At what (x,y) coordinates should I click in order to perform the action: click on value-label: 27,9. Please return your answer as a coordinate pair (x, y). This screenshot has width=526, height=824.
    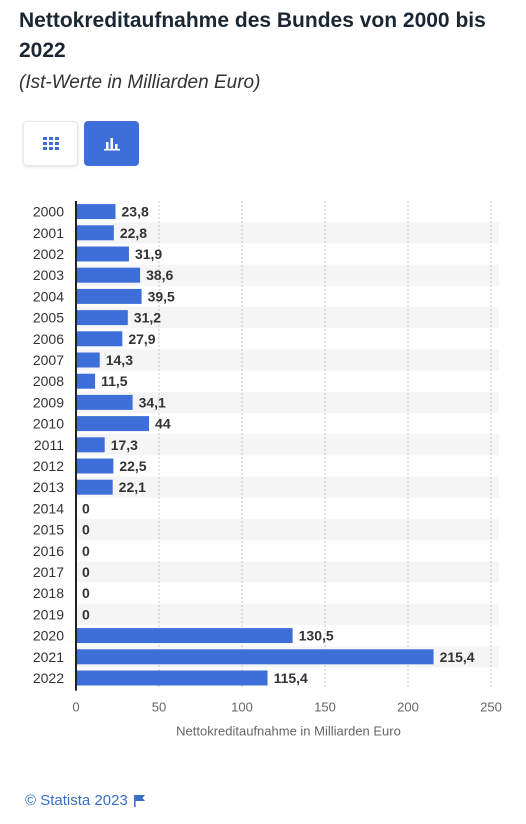
    Looking at the image, I should click on (141, 339).